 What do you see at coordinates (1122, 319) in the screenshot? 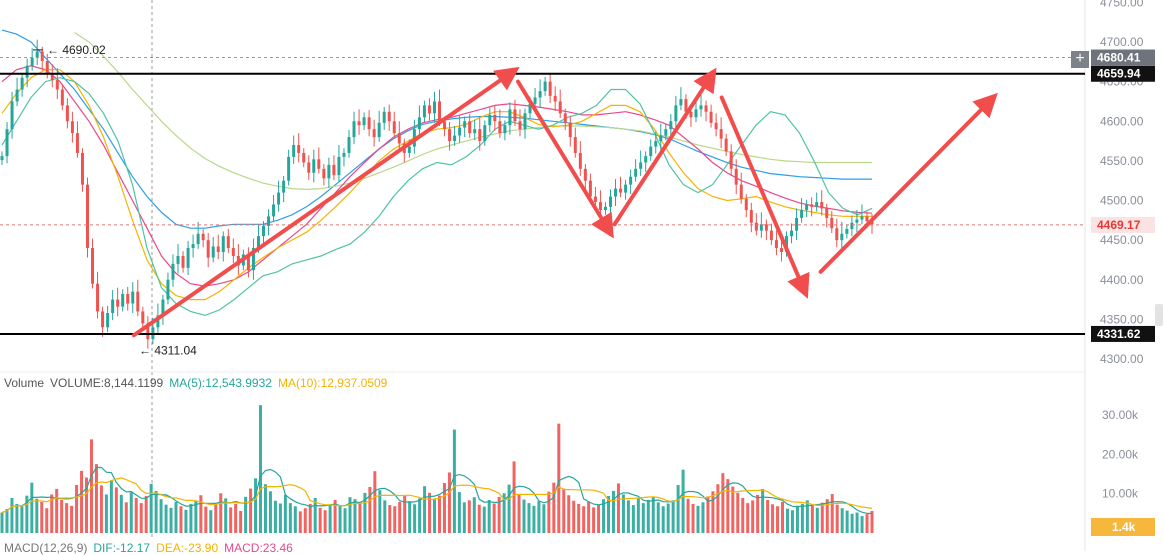
I see `price-tick-label: 4350.00` at bounding box center [1122, 319].